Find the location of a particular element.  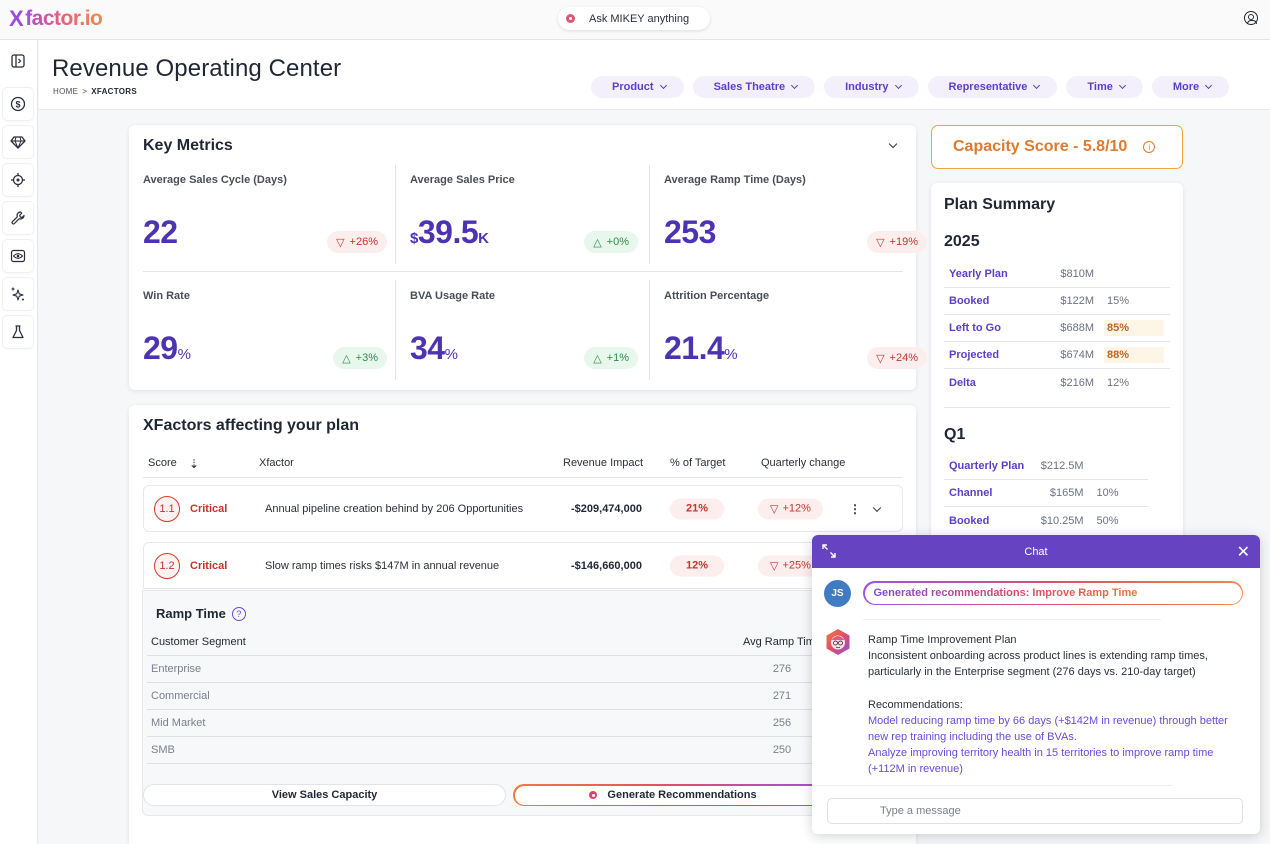

metric-attrition-percentage: Attrition Percentage 21.4% ▽ +24% is located at coordinates (795, 330).